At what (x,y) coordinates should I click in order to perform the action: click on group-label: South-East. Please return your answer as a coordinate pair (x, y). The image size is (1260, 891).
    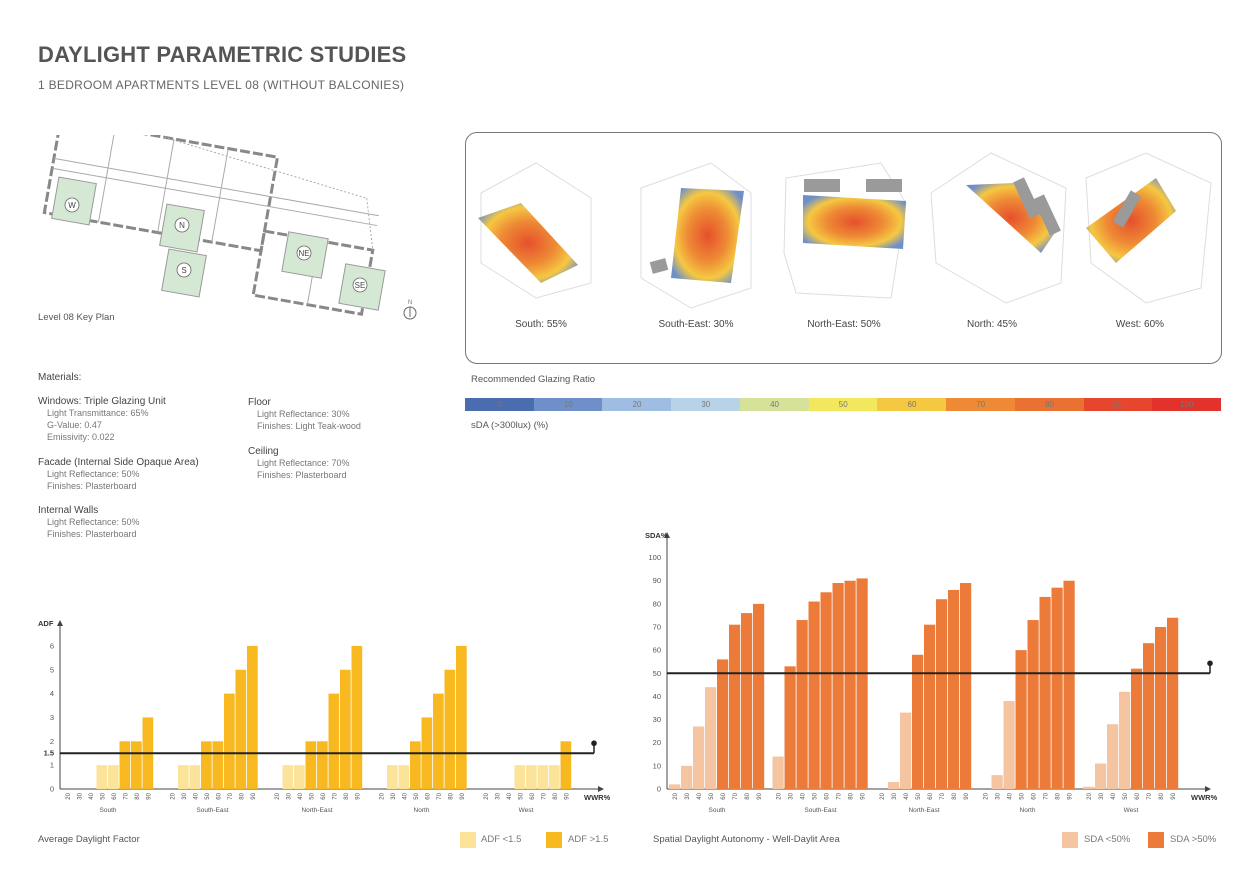
    Looking at the image, I should click on (212, 810).